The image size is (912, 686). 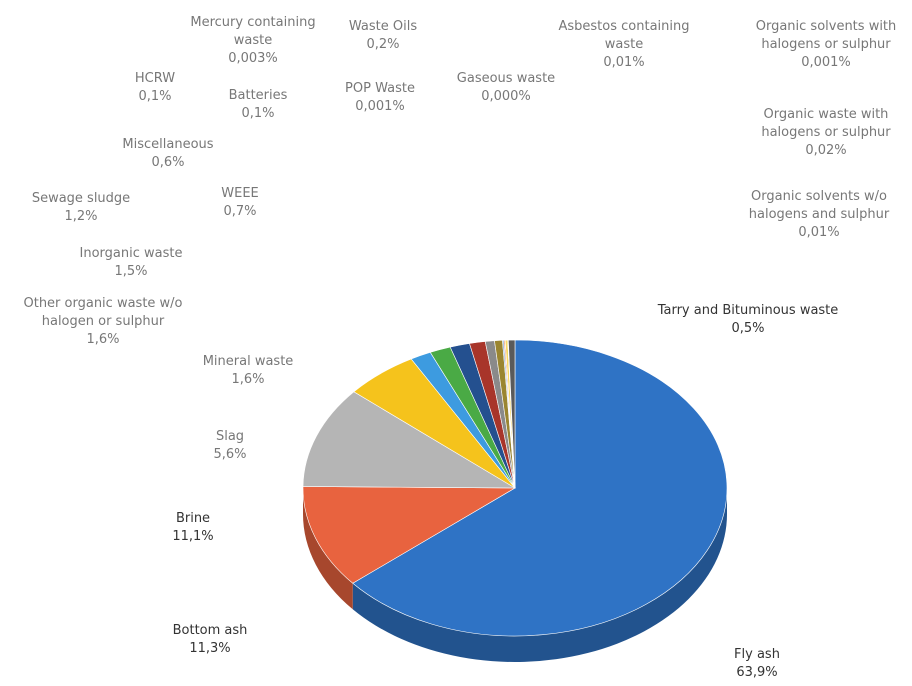 What do you see at coordinates (757, 664) in the screenshot?
I see `slice-label: Fly ash 63,9%` at bounding box center [757, 664].